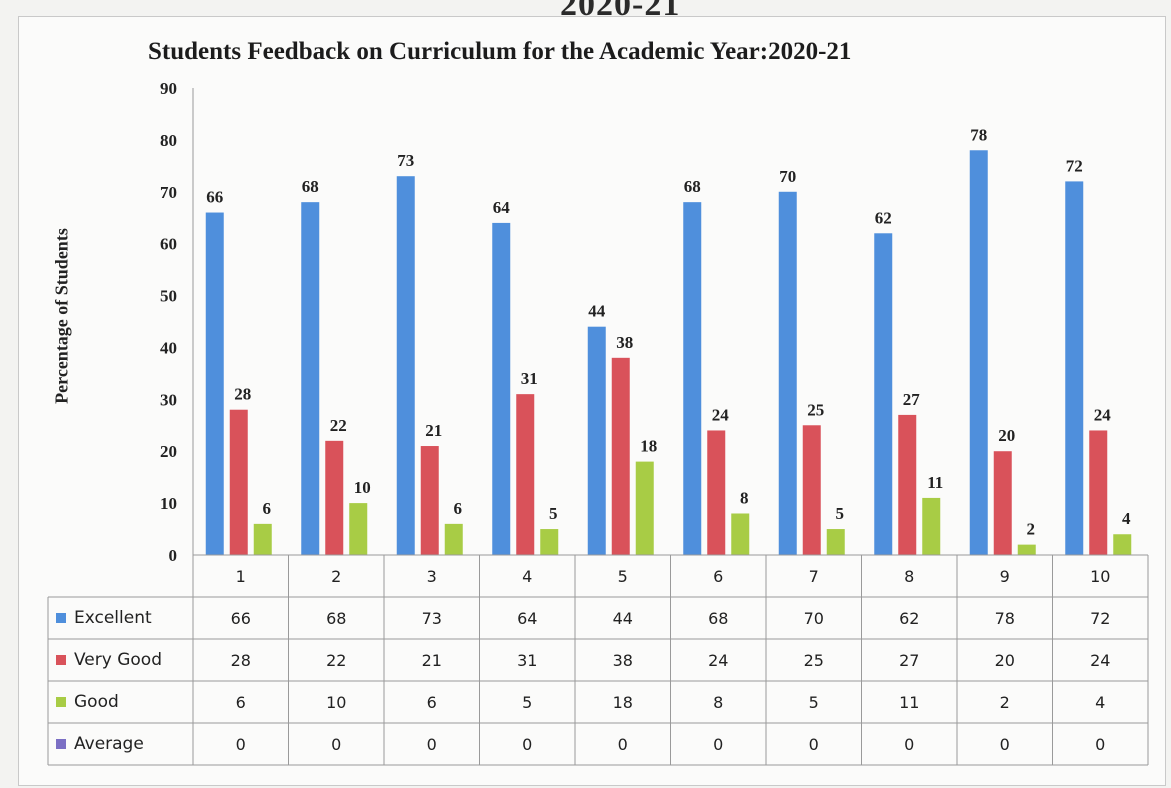  What do you see at coordinates (527, 576) in the screenshot?
I see `x-tick-label: 4` at bounding box center [527, 576].